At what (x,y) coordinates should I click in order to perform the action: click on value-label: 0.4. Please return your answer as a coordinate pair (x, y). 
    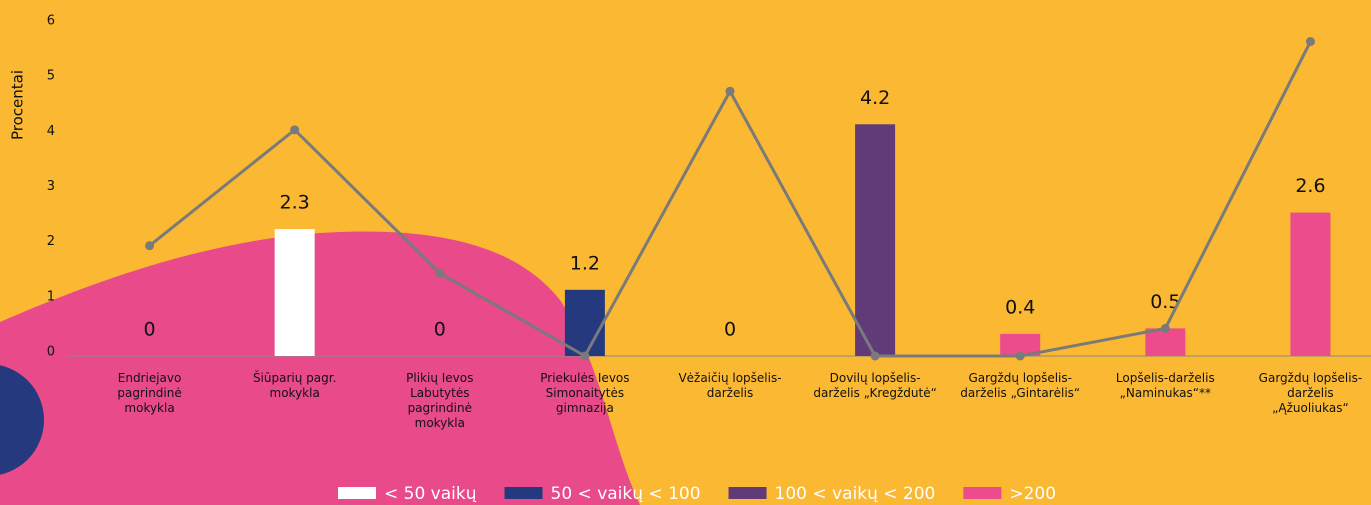
    Looking at the image, I should click on (1020, 307).